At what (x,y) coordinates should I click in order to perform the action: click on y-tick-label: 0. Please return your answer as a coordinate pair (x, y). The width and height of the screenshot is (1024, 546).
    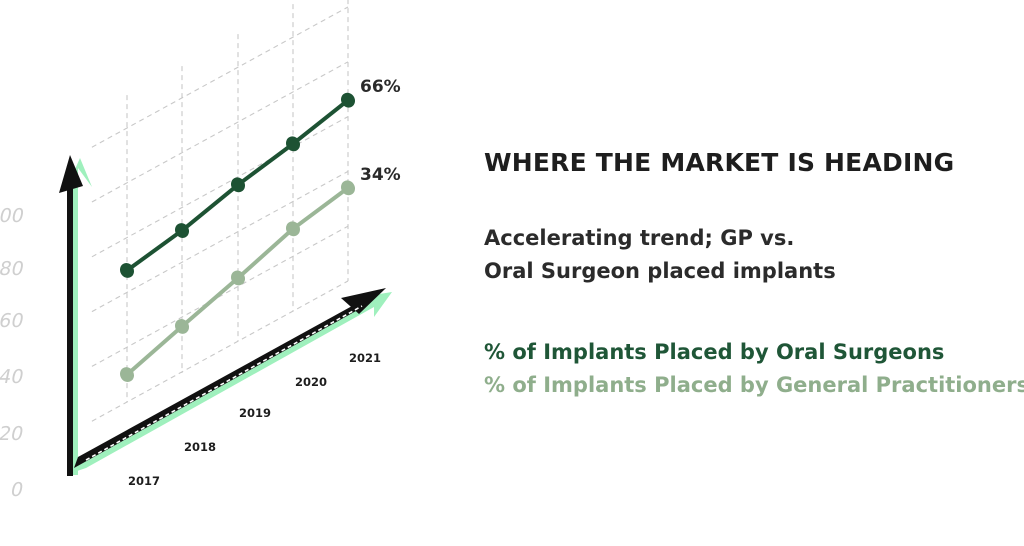
    Looking at the image, I should click on (17, 489).